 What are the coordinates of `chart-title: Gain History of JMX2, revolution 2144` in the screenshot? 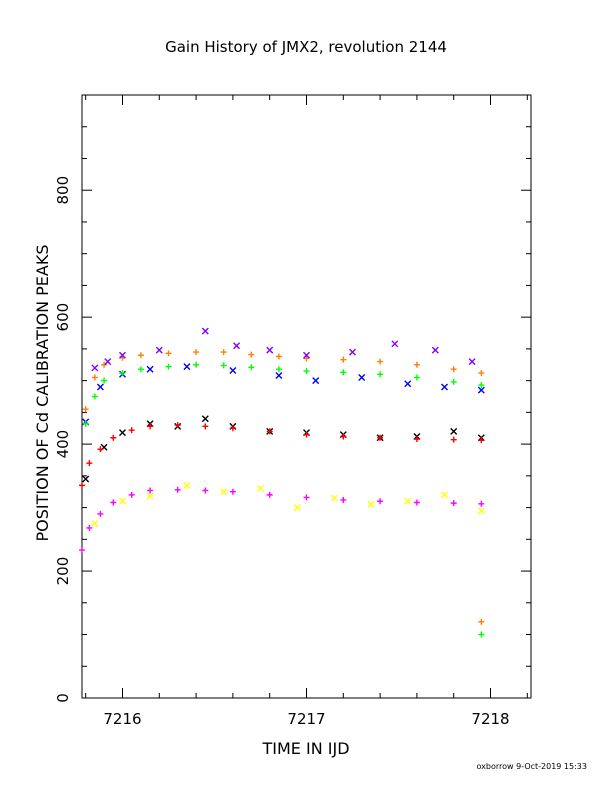 It's located at (306, 47).